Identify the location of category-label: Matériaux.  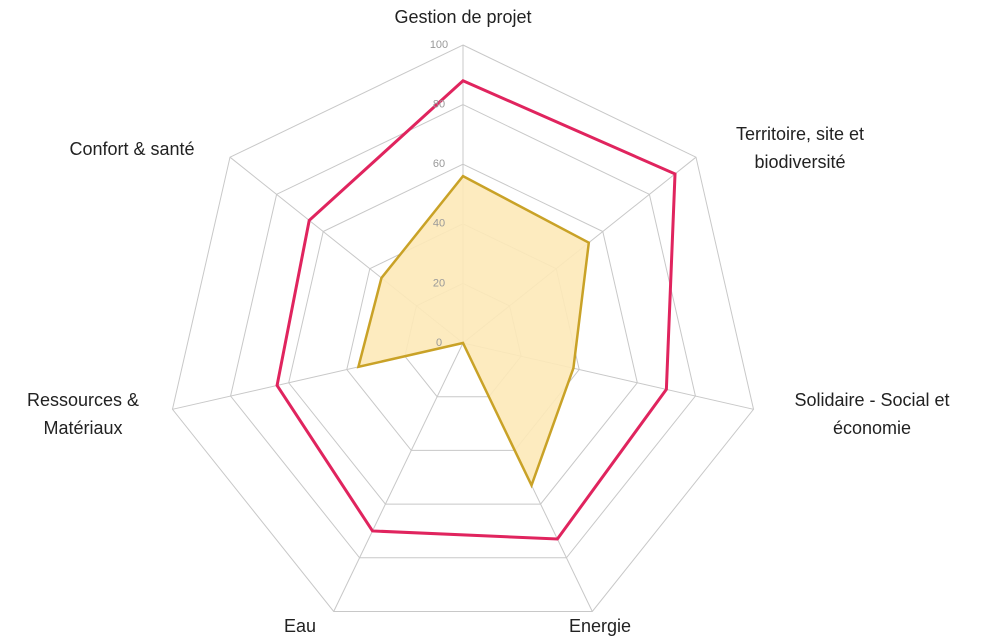
(82, 428).